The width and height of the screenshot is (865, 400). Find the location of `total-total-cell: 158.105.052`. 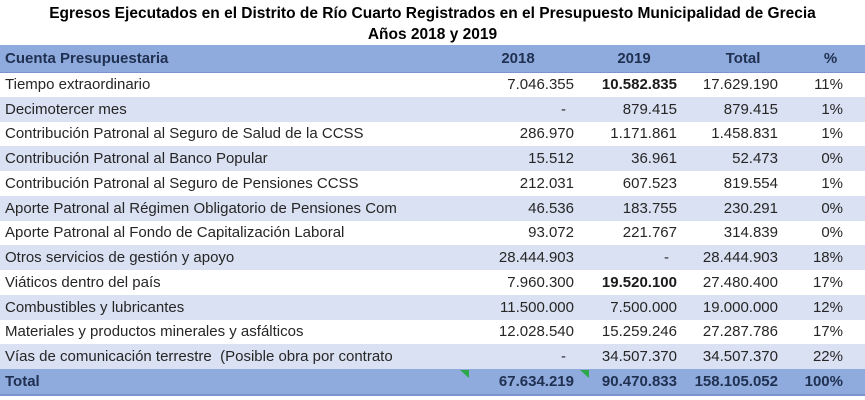

total-total-cell: 158.105.052 is located at coordinates (743, 382).